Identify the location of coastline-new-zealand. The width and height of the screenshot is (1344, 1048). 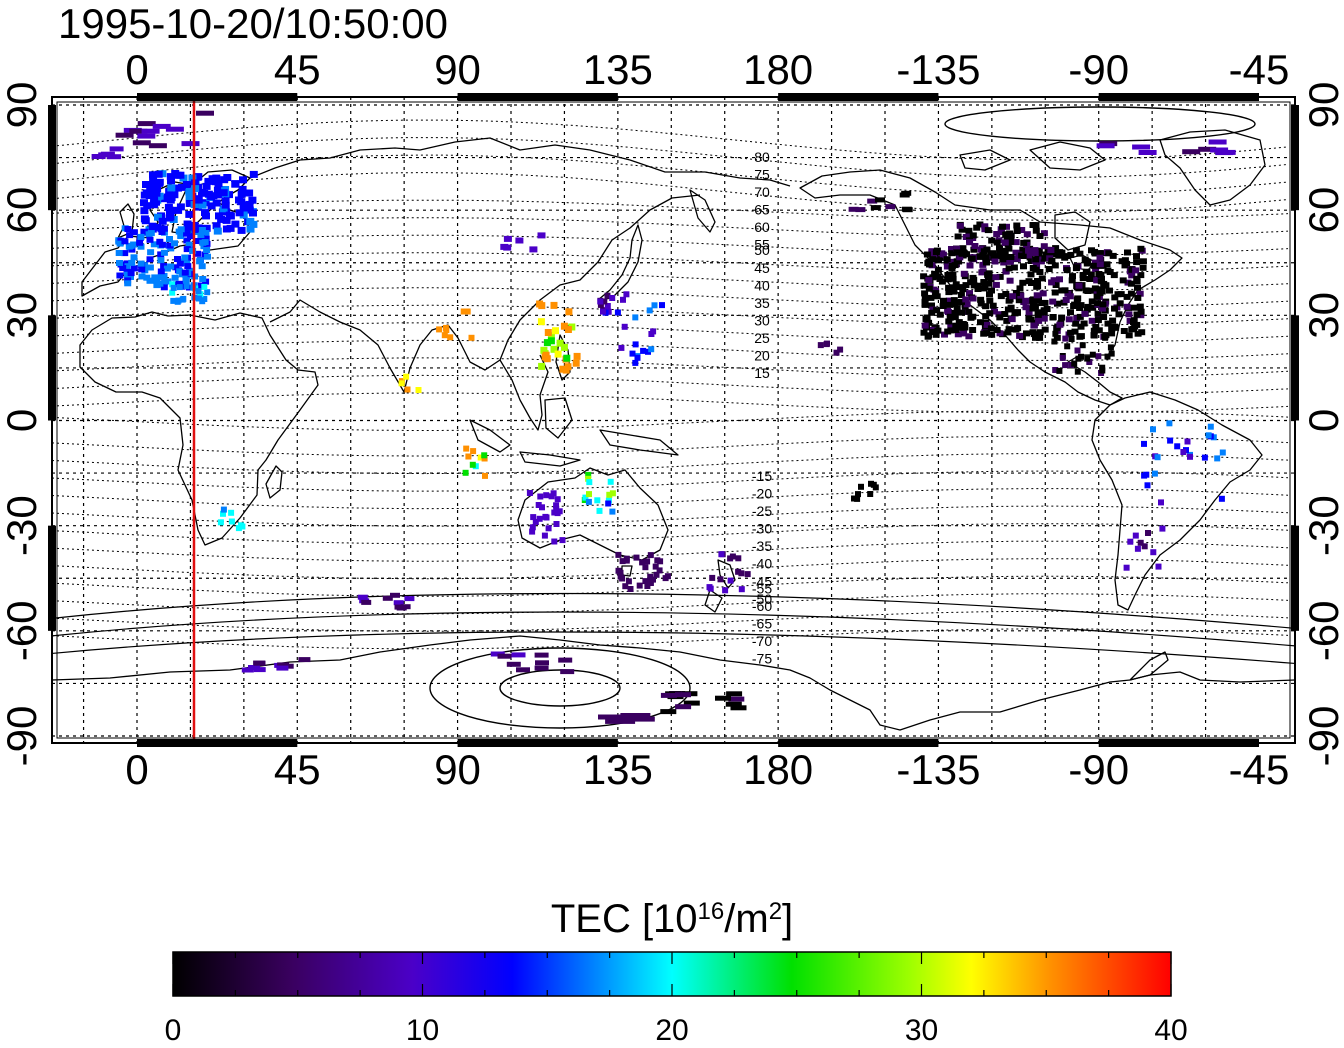
(720, 586).